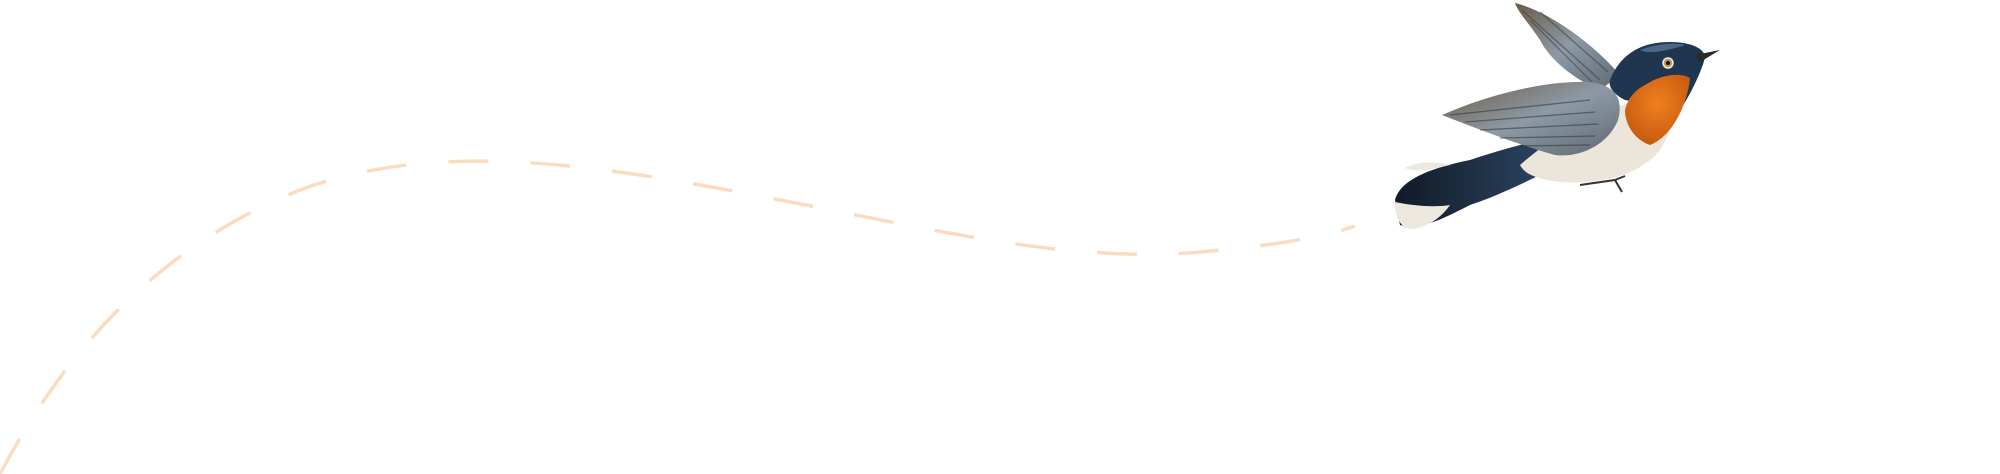 Image resolution: width=2000 pixels, height=474 pixels. What do you see at coordinates (1707, 56) in the screenshot?
I see `bird-beak` at bounding box center [1707, 56].